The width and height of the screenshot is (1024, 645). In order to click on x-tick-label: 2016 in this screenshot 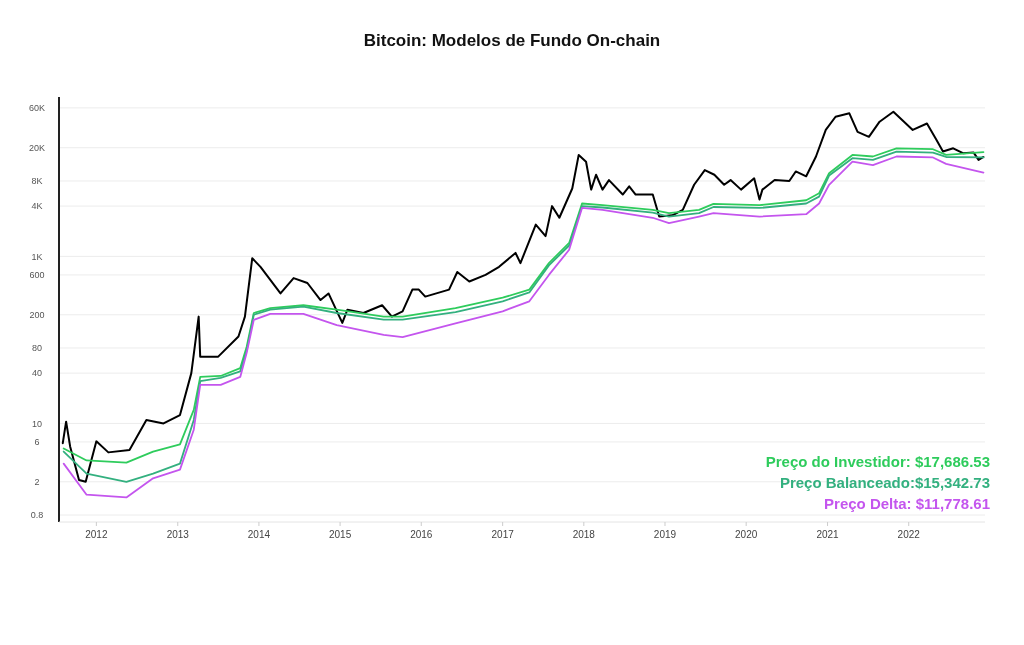, I will do `click(421, 534)`.